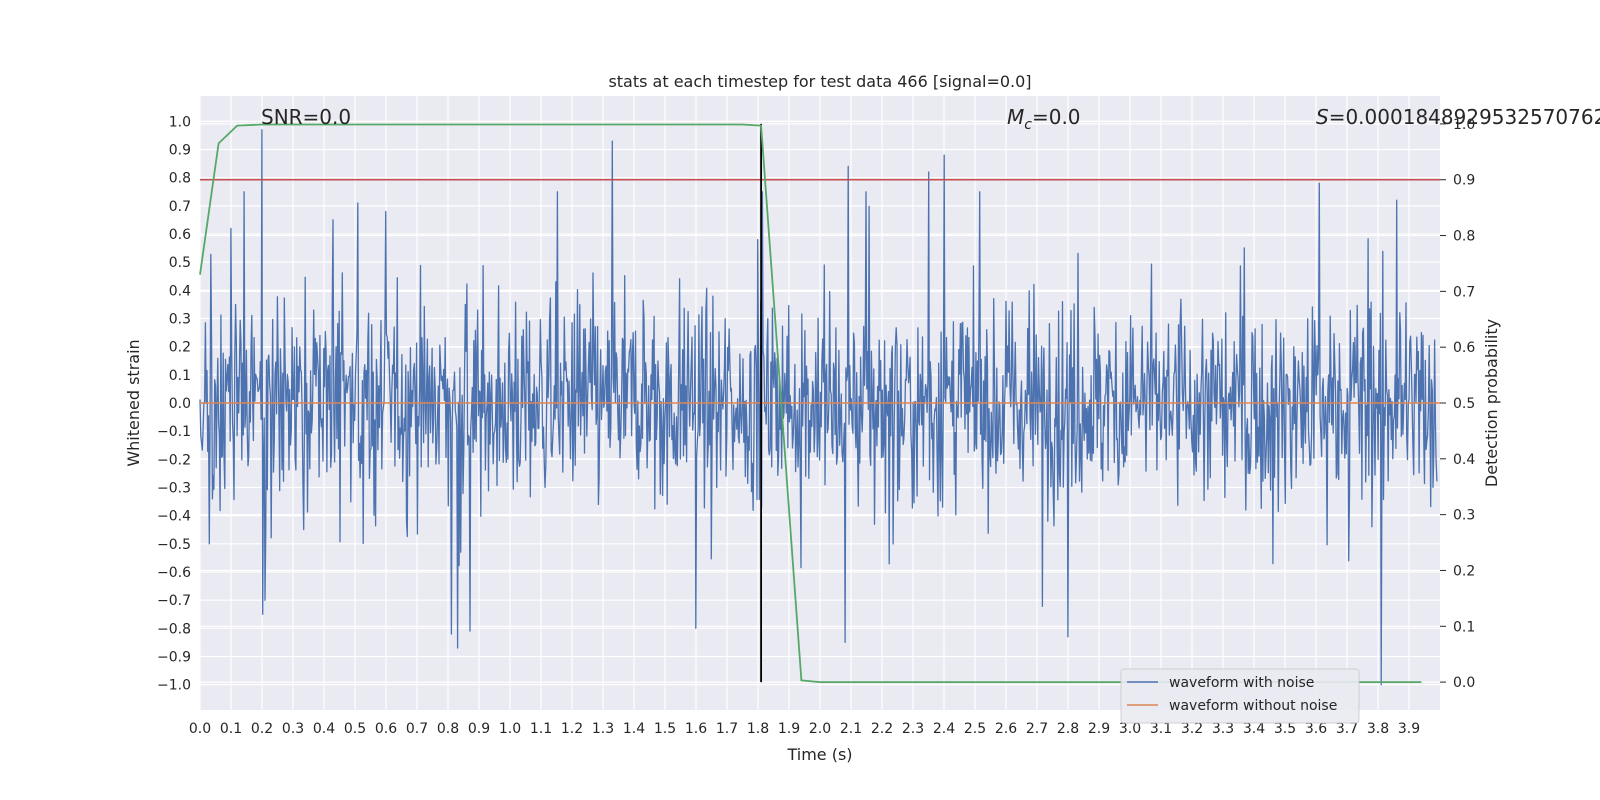 This screenshot has width=1600, height=800. Describe the element at coordinates (1130, 729) in the screenshot. I see `x-tick-label: 3.0` at that location.